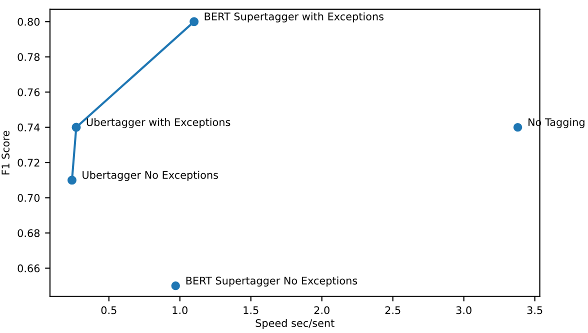 The image size is (588, 333). I want to click on y-tick-label: 0.68, so click(29, 233).